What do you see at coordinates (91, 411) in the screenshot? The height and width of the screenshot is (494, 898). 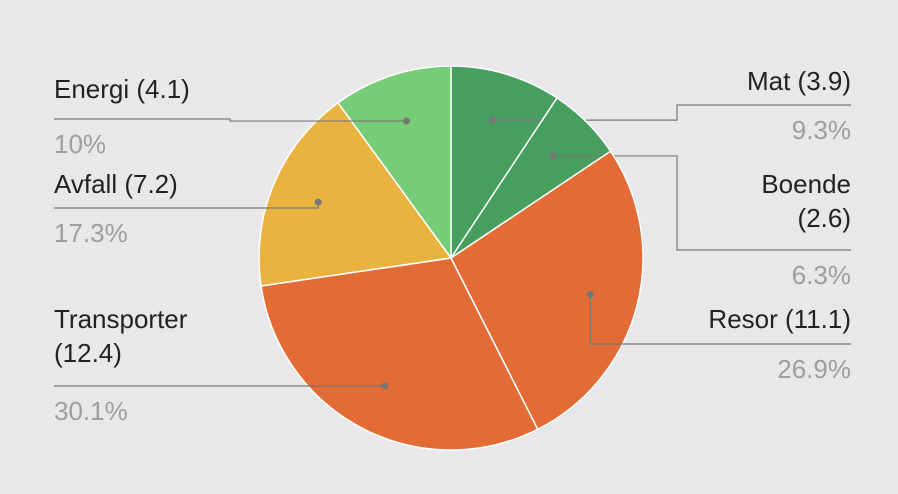 I see `slice-percent: 30.1%` at bounding box center [91, 411].